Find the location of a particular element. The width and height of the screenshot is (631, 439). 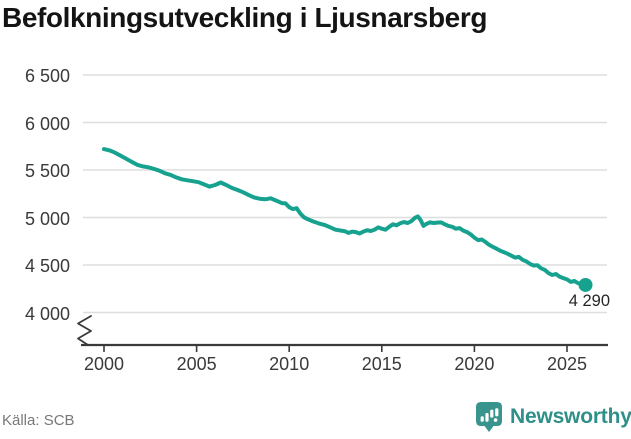

axis-break-icon is located at coordinates (84, 330).